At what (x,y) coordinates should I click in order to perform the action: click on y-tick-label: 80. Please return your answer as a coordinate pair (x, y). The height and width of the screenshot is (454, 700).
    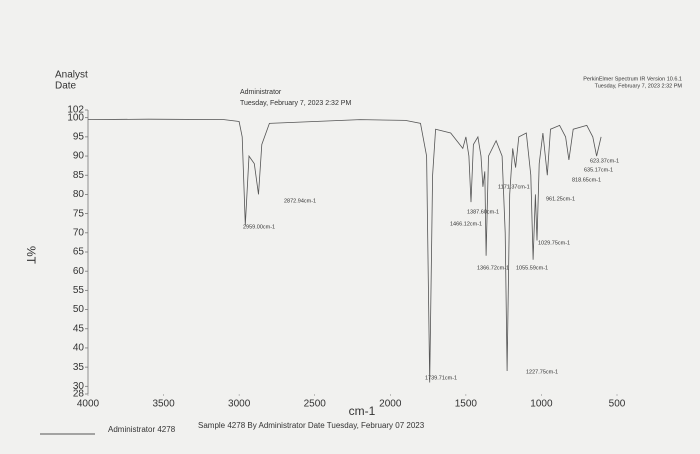
    Looking at the image, I should click on (79, 194).